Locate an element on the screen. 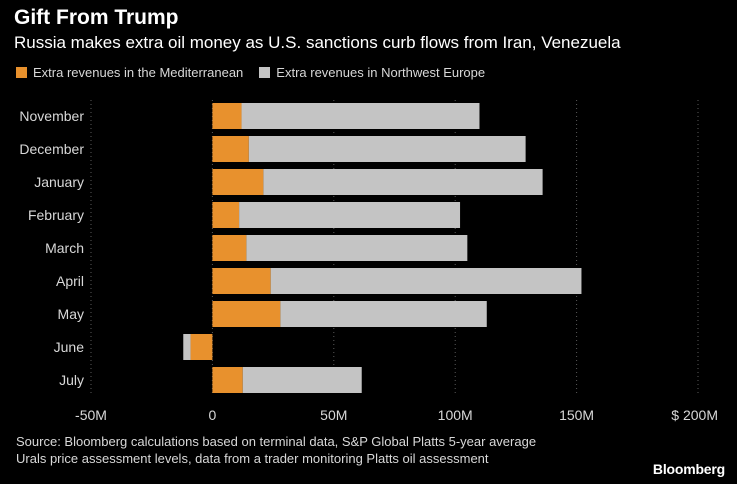  chart-title: Gift From Trump is located at coordinates (96, 17).